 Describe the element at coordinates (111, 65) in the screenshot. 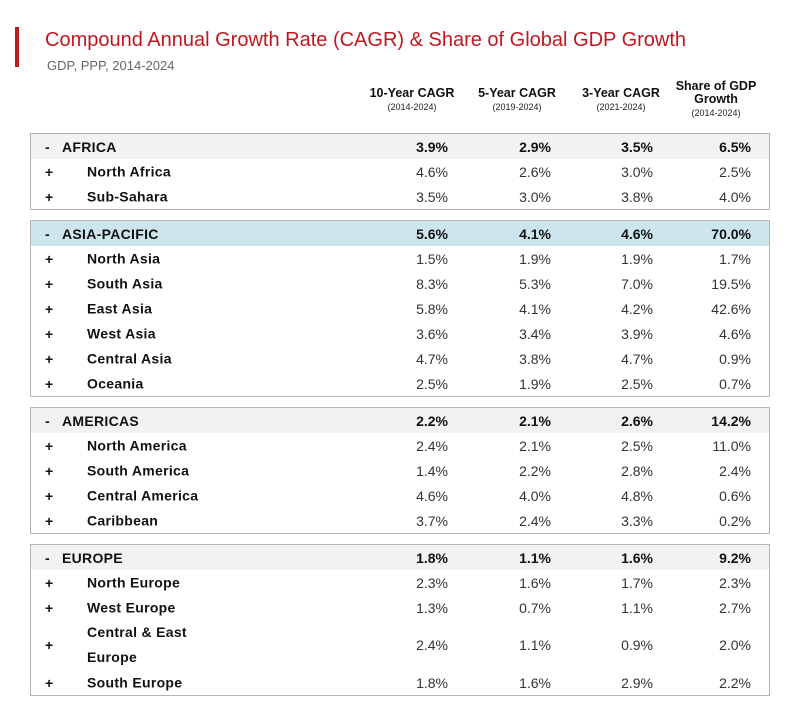

I see `chart-subtitle: GDP, PPP, 2014-2024` at that location.